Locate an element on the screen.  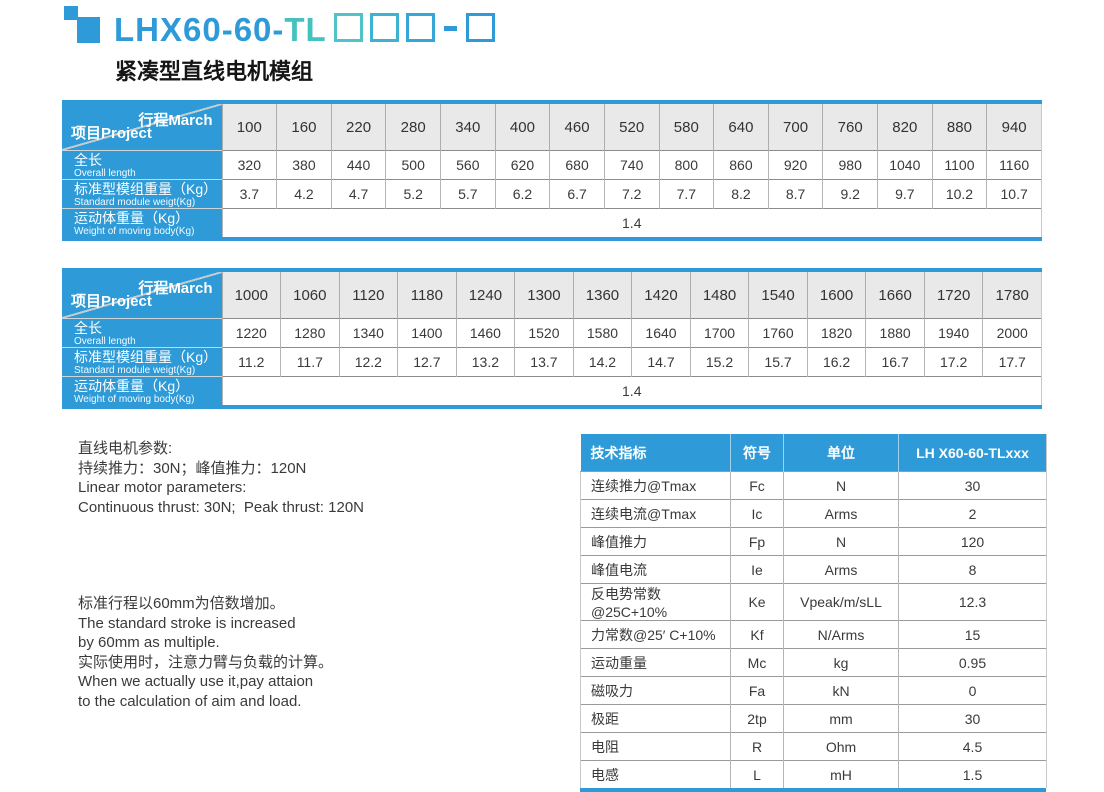
spec-data-row: 磁吸力 Fa kN 0 is located at coordinates (813, 690).